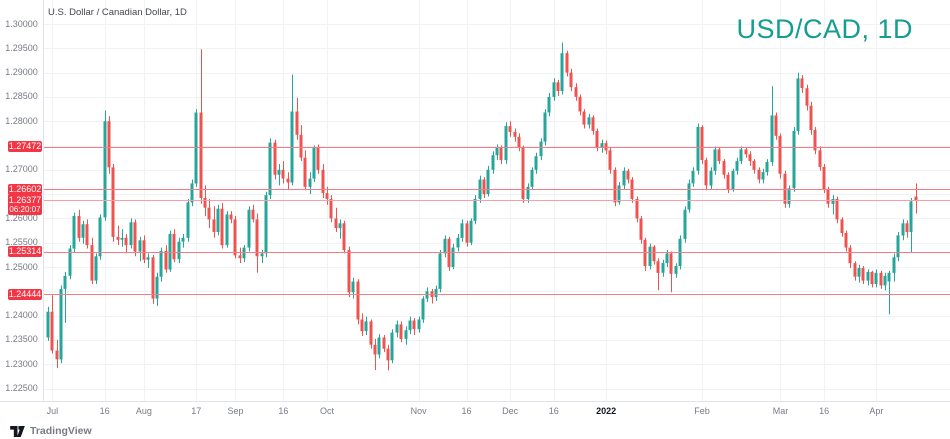  I want to click on price-tick-label: 1.29000, so click(21, 72).